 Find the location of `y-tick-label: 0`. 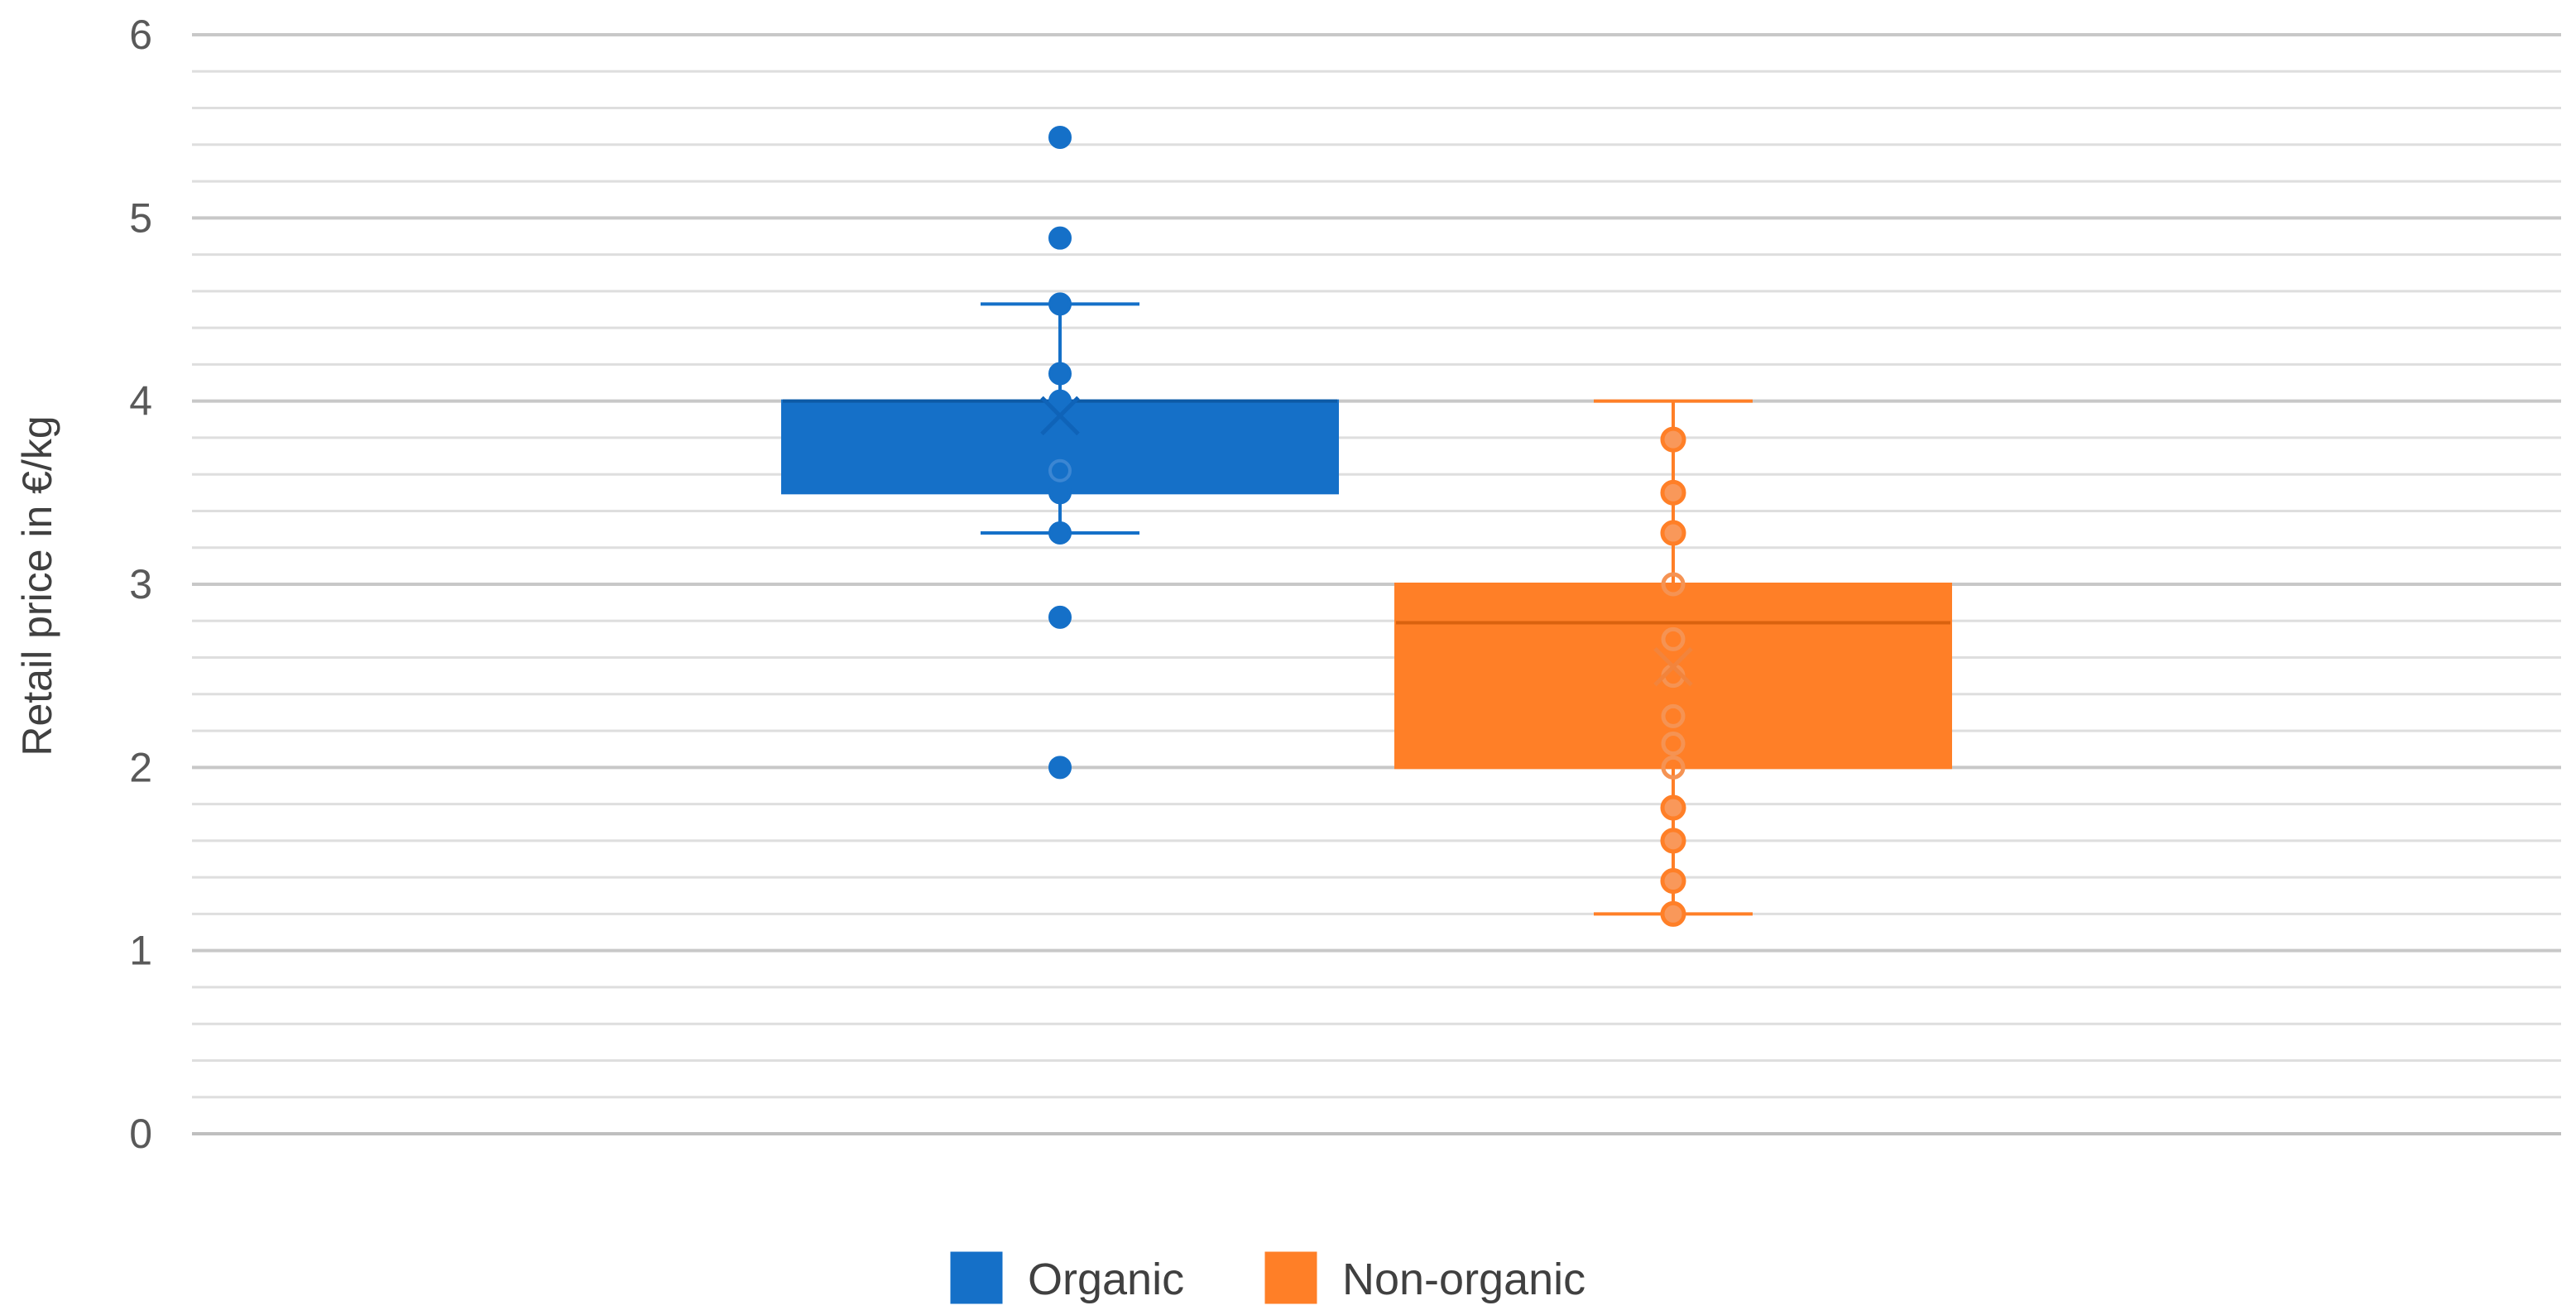

y-tick-label: 0 is located at coordinates (140, 1134).